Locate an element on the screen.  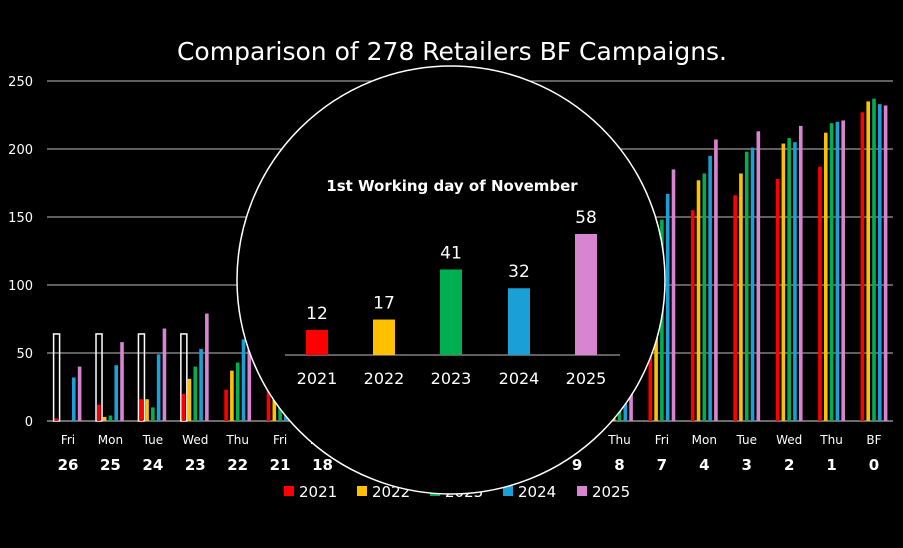
y-tick-label: 100 is located at coordinates (20, 286).